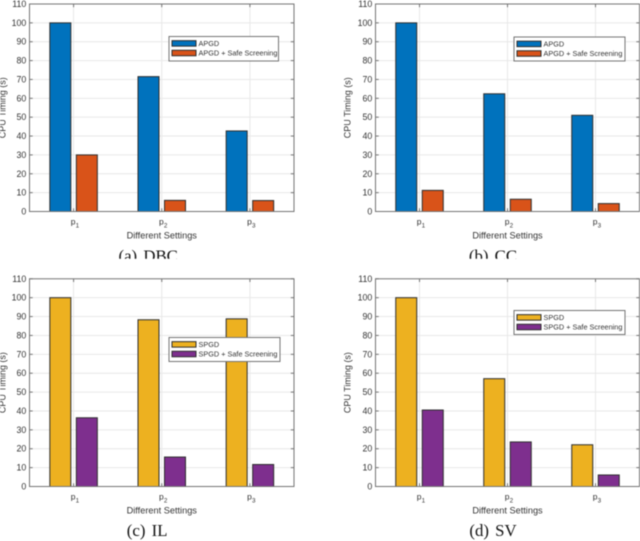  I want to click on svg-text: (a) DBC, so click(148, 256).